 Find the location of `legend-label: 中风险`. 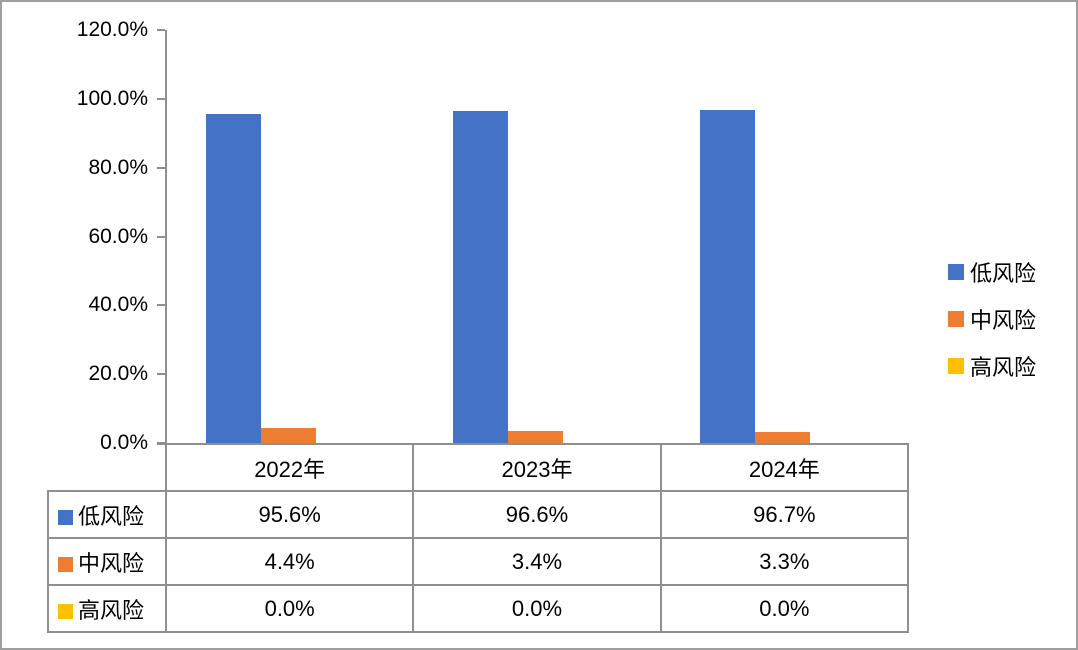

legend-label: 中风险 is located at coordinates (1003, 320).